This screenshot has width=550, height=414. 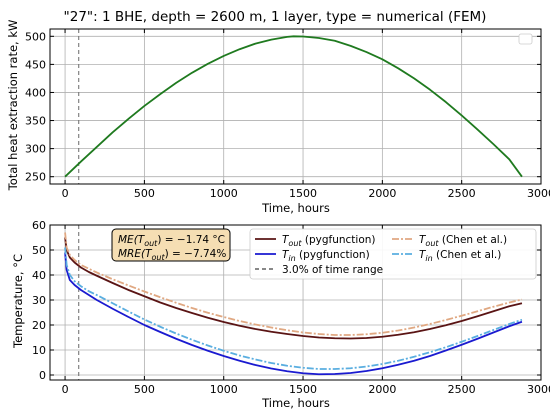 What do you see at coordinates (462, 389) in the screenshot?
I see `bottom-xtick-label: 2500` at bounding box center [462, 389].